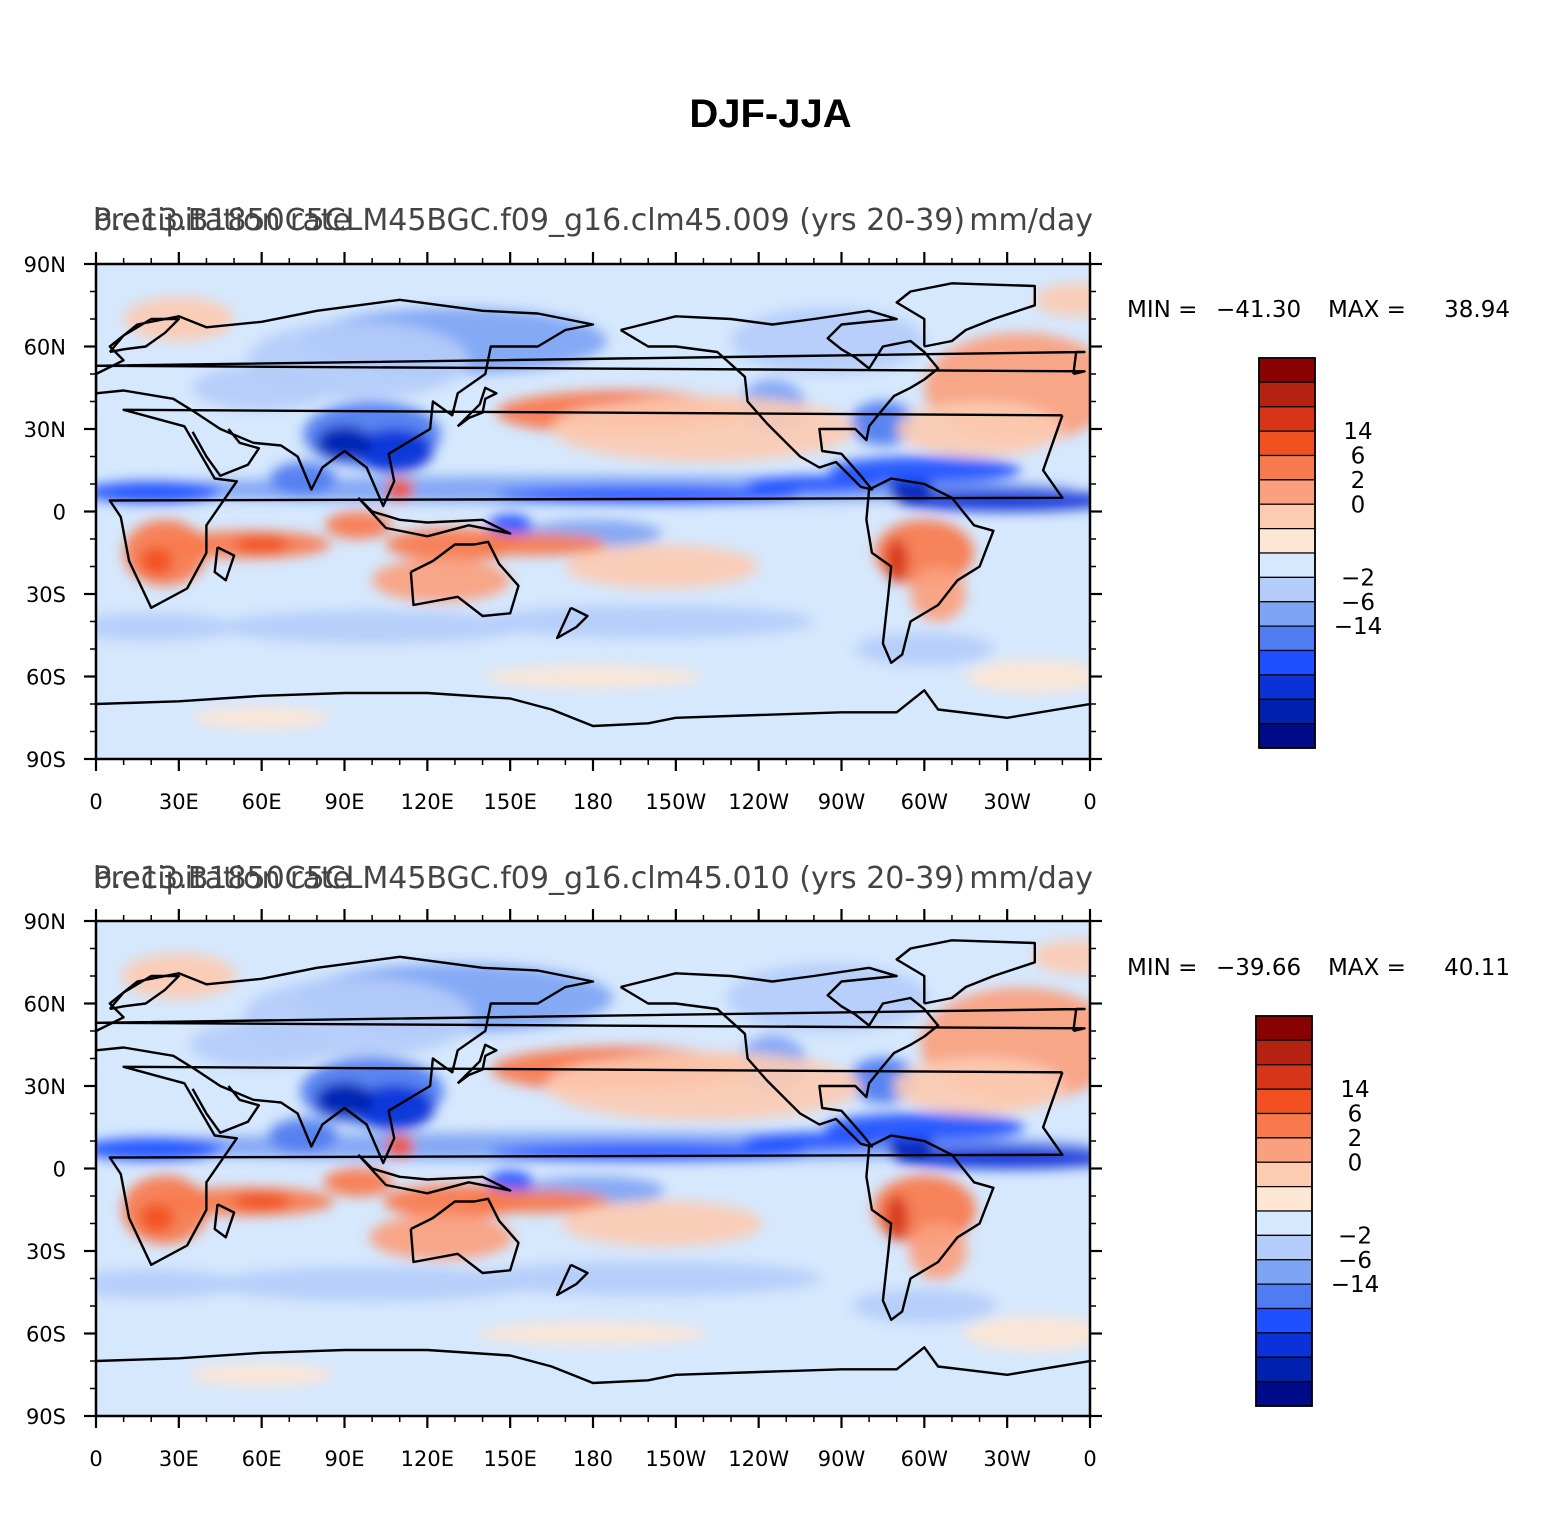 The image size is (1541, 1538). I want to click on colorbar-frame, so click(1284, 1211).